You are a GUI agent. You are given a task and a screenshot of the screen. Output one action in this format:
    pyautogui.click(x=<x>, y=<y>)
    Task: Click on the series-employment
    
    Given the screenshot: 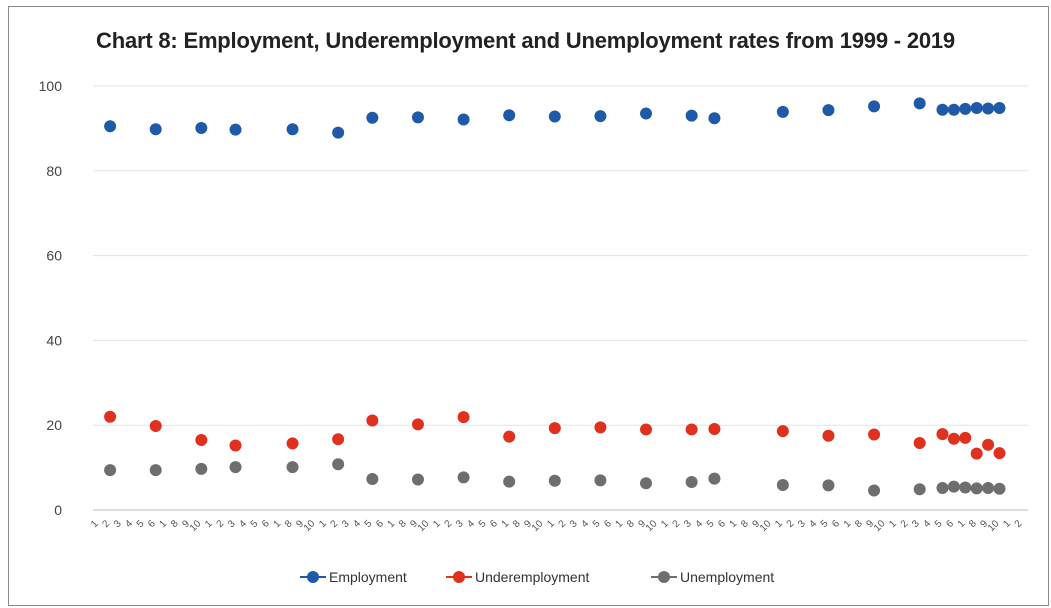 What is the action you would take?
    pyautogui.click(x=555, y=118)
    